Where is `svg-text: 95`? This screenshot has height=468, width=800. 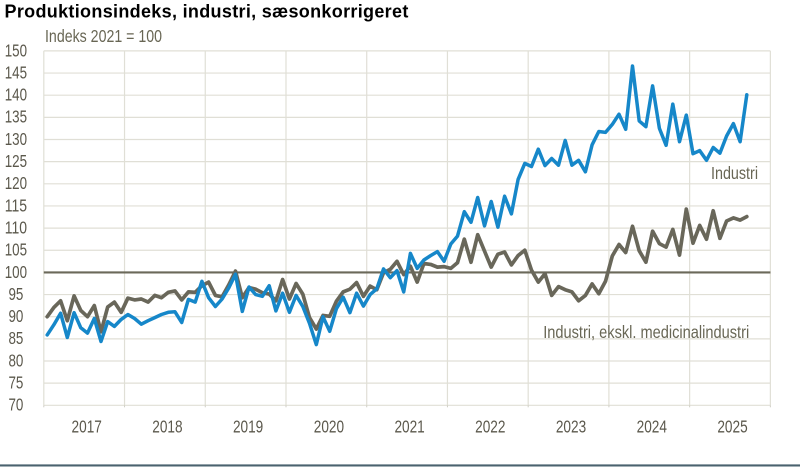
svg-text: 95 is located at coordinates (15, 294).